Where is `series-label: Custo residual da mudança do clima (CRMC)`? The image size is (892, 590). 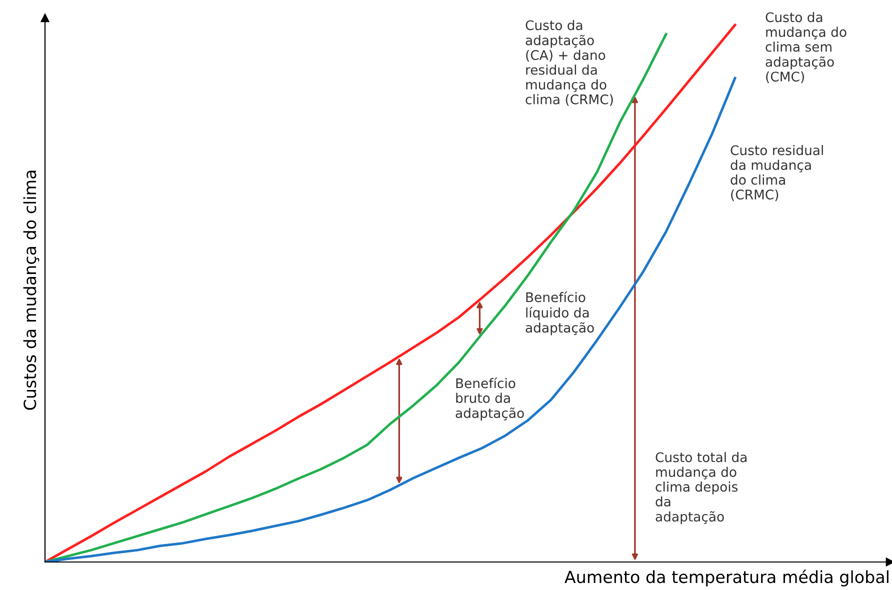 series-label: Custo residual da mudança do clima (CRMC) is located at coordinates (776, 173).